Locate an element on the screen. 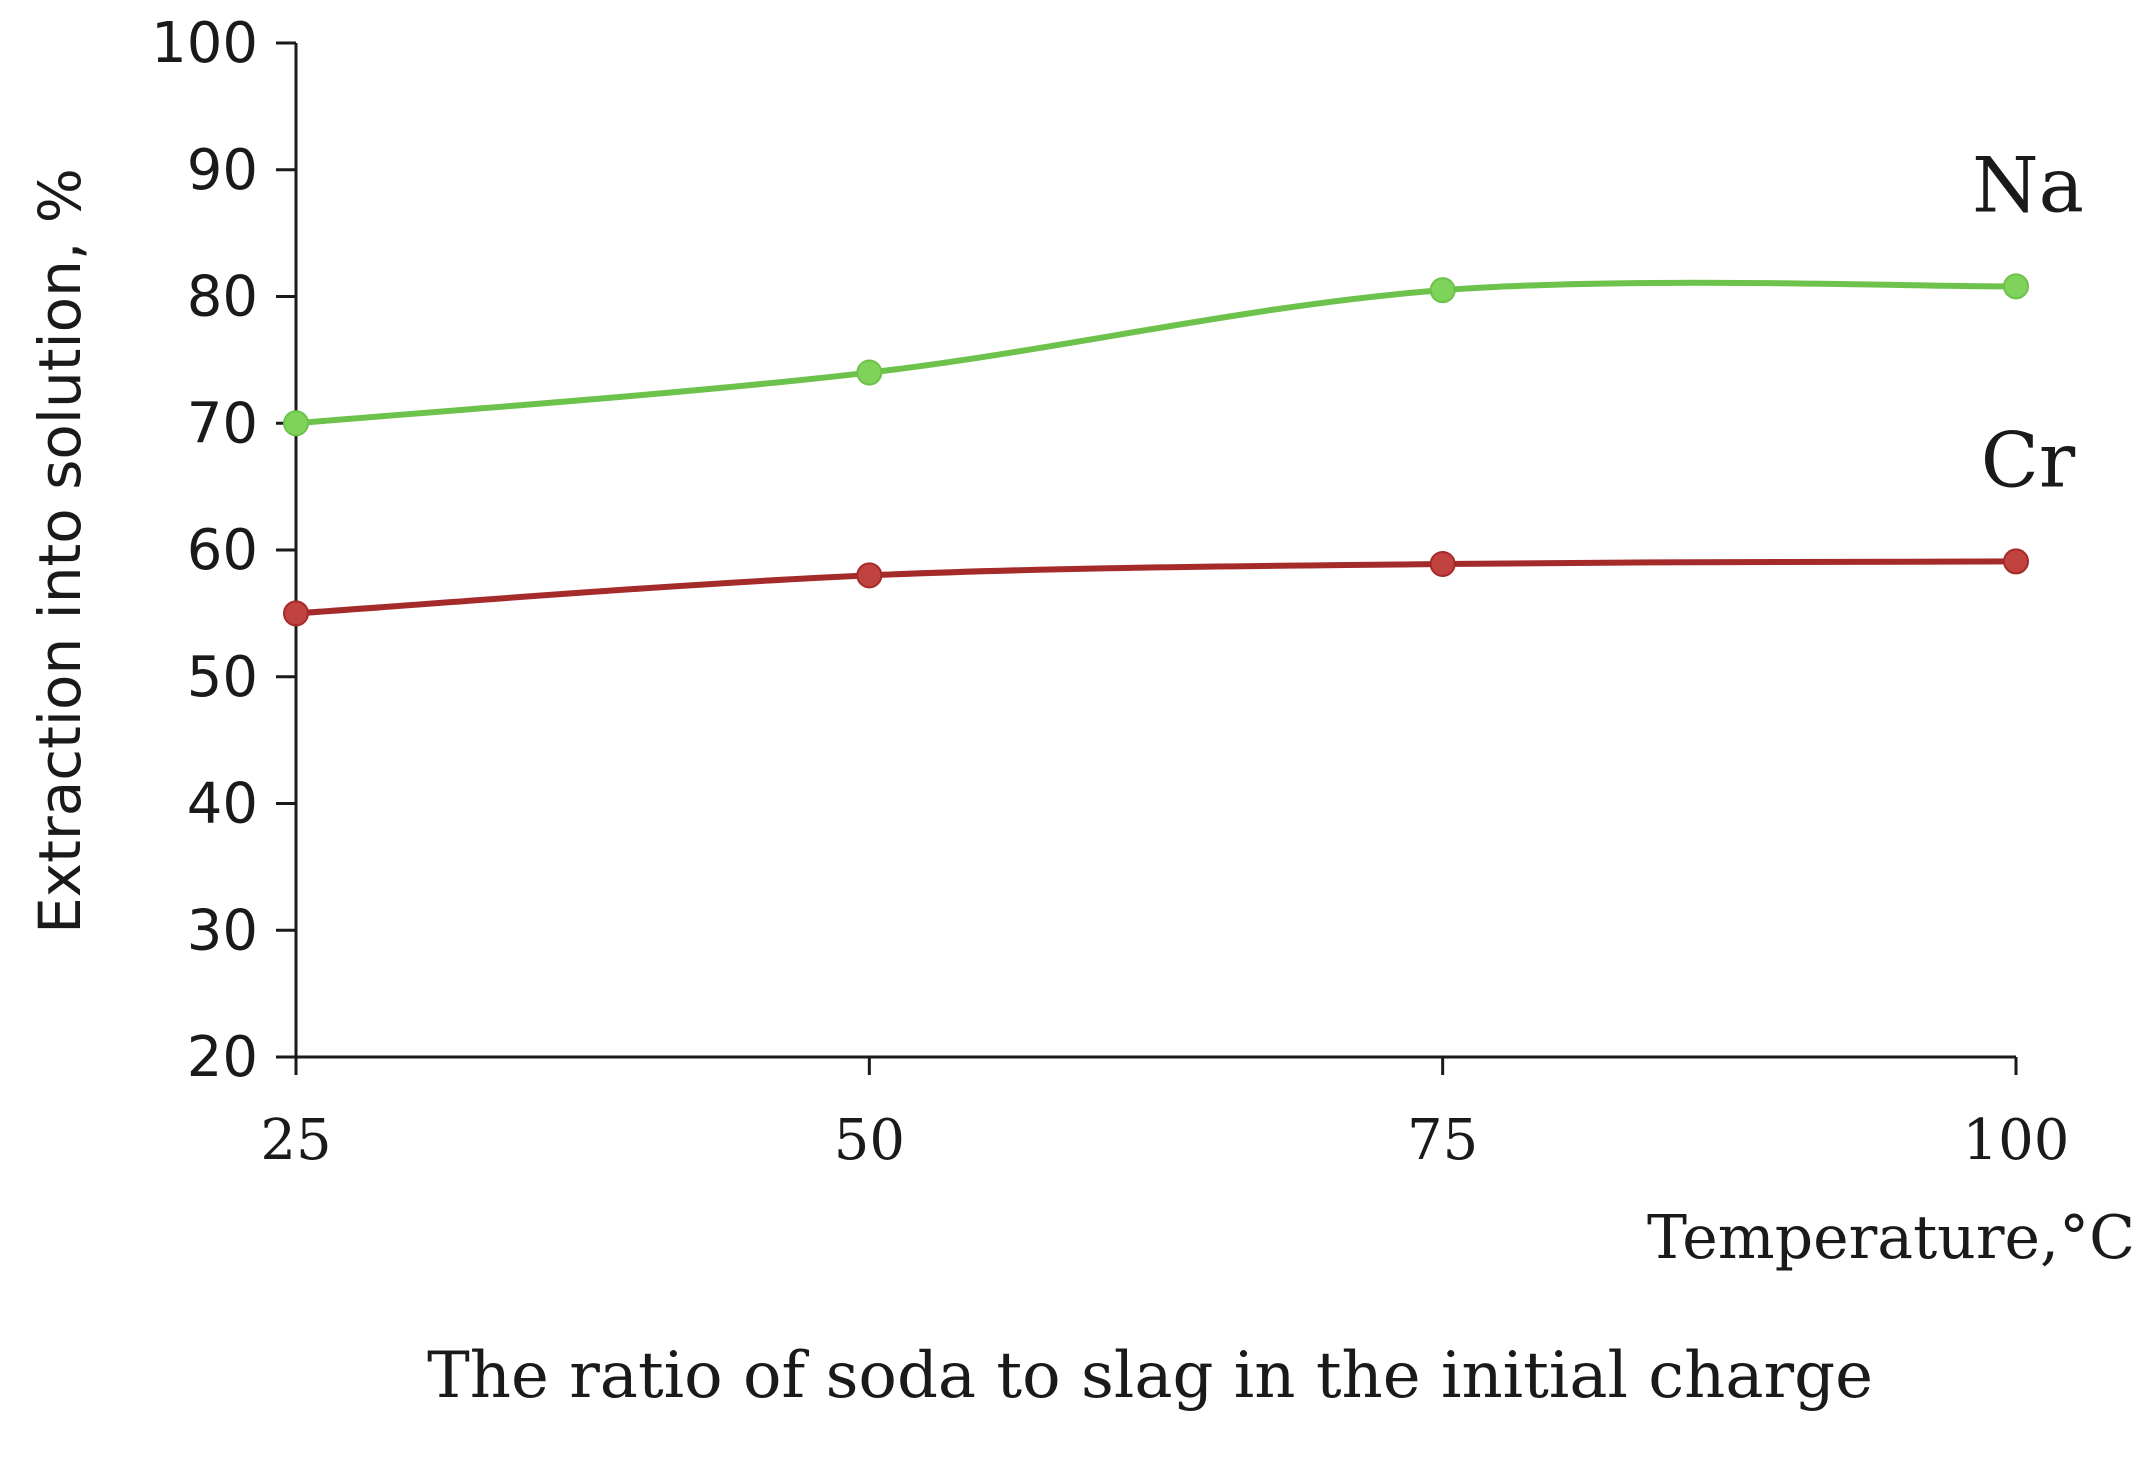 The height and width of the screenshot is (1467, 2151). series-cr: Cr is located at coordinates (1179, 521).